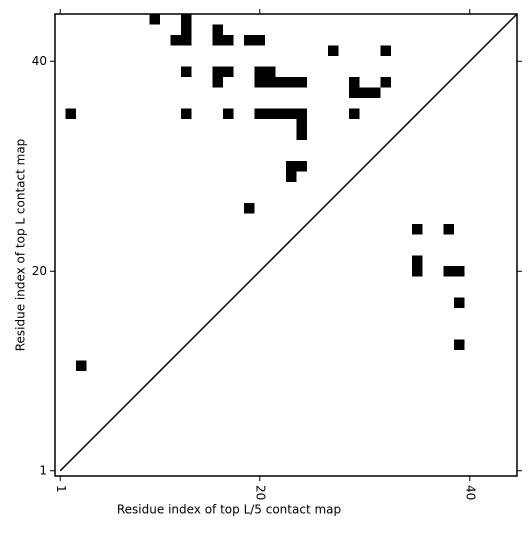 The image size is (531, 535). I want to click on y-tick-label: 40, so click(39, 61).